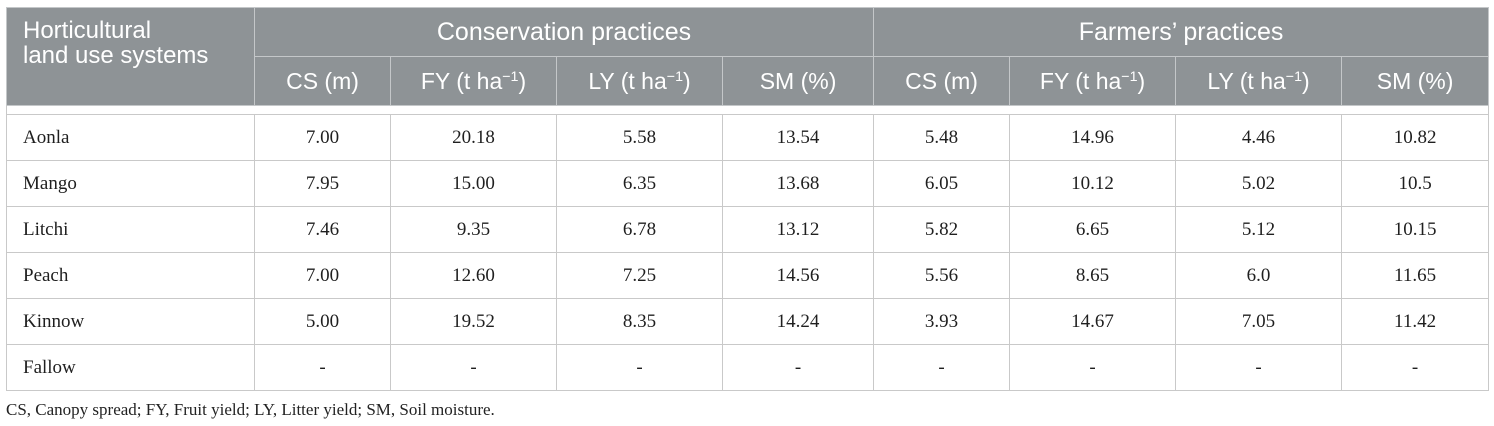 The height and width of the screenshot is (426, 1494). Describe the element at coordinates (942, 137) in the screenshot. I see `table-cell: 5.48` at that location.